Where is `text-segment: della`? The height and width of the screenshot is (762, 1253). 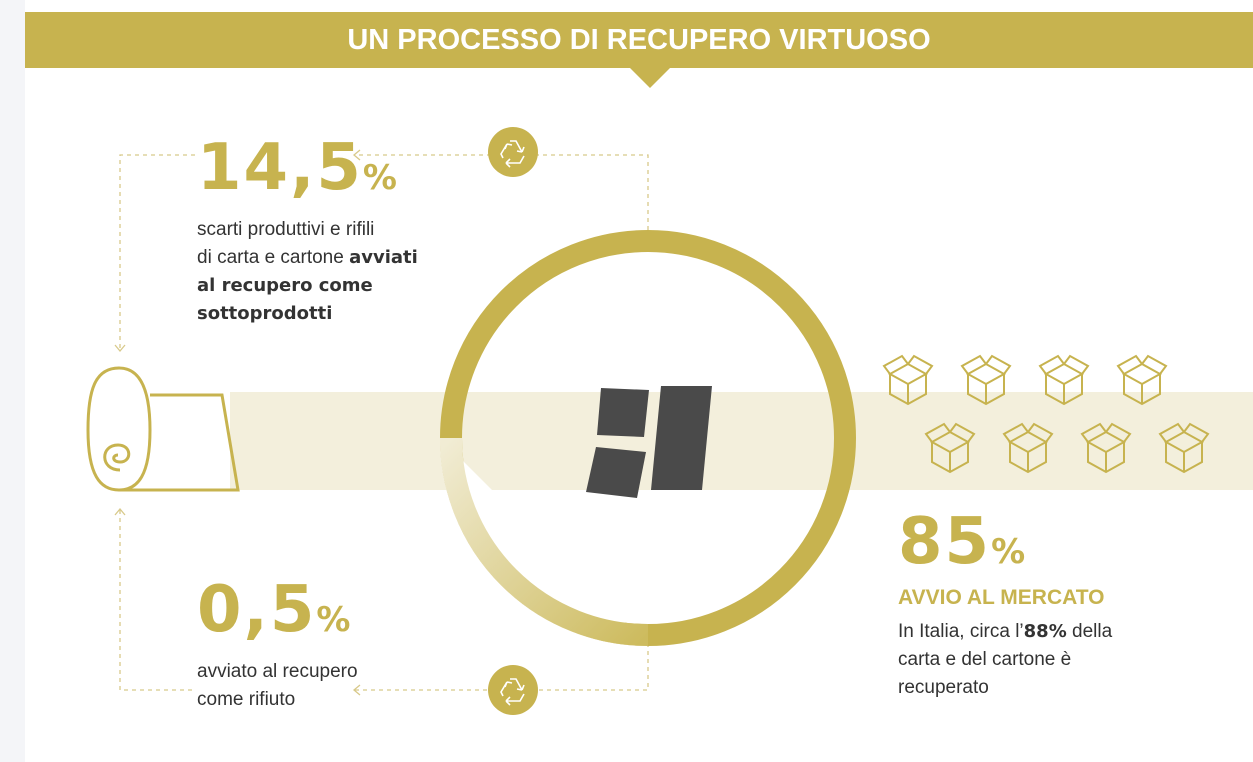 text-segment: della is located at coordinates (1089, 631).